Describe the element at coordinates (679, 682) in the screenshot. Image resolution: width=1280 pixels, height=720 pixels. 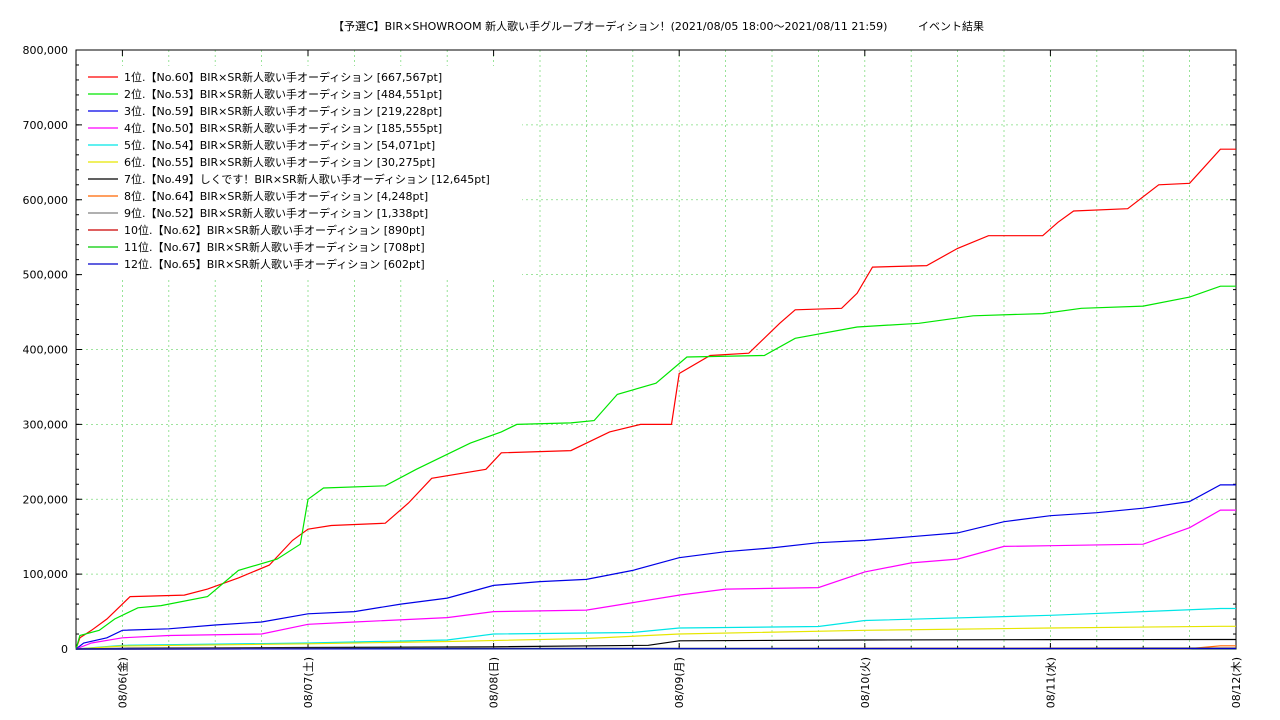
I see `x-tick-label: 08/09(月)` at that location.